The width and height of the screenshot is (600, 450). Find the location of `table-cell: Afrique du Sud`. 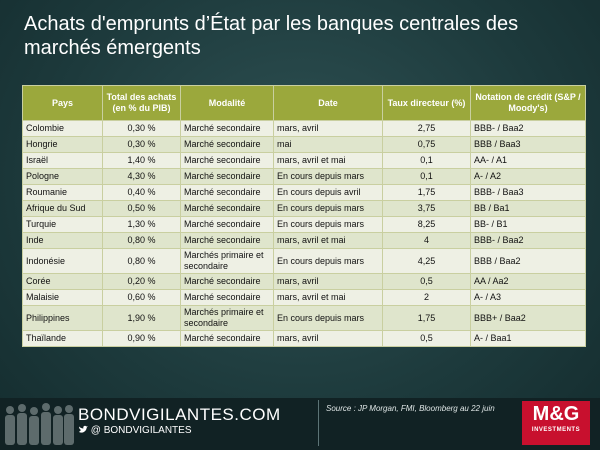

table-cell: Afrique du Sud is located at coordinates (62, 208).